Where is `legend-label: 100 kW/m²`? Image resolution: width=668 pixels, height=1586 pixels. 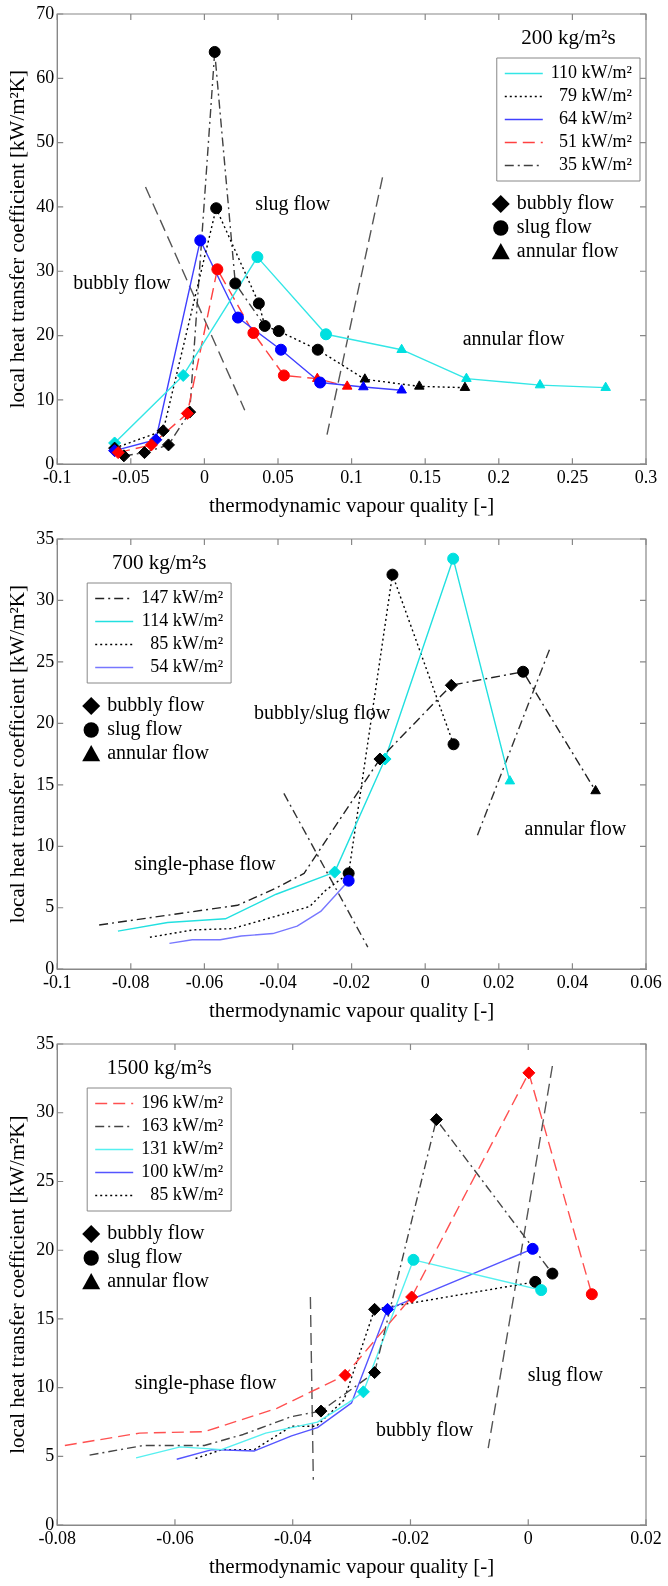 legend-label: 100 kW/m² is located at coordinates (182, 1171).